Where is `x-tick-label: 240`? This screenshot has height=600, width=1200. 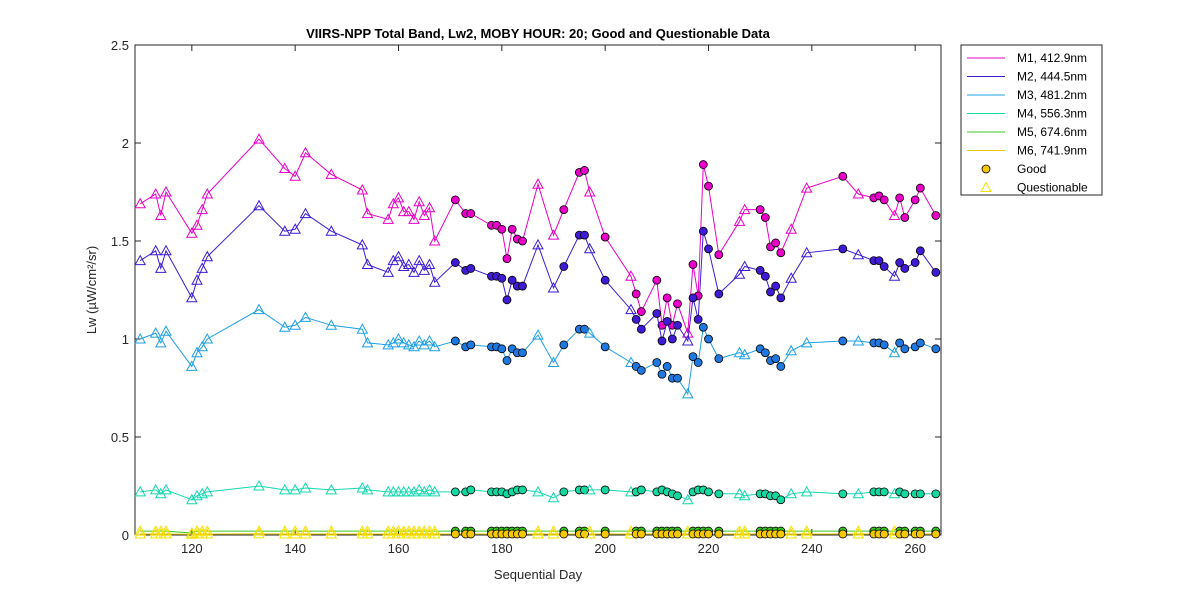 x-tick-label: 240 is located at coordinates (812, 548).